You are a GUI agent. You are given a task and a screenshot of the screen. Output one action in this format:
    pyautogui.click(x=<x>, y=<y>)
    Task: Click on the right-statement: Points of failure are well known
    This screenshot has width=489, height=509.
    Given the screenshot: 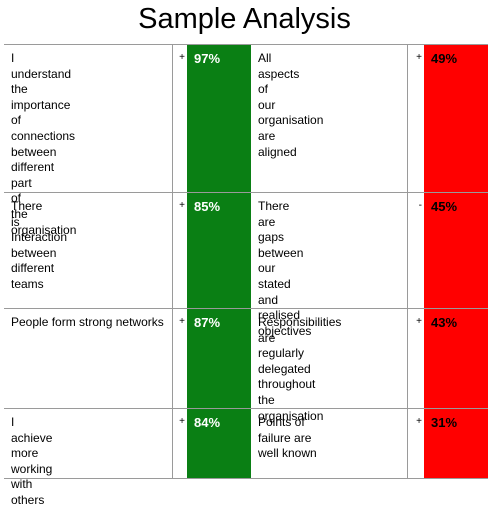 What is the action you would take?
    pyautogui.click(x=329, y=443)
    